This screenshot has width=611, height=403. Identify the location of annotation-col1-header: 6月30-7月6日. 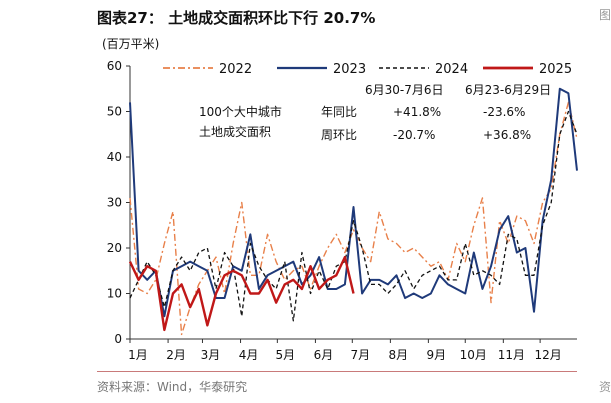
(404, 90).